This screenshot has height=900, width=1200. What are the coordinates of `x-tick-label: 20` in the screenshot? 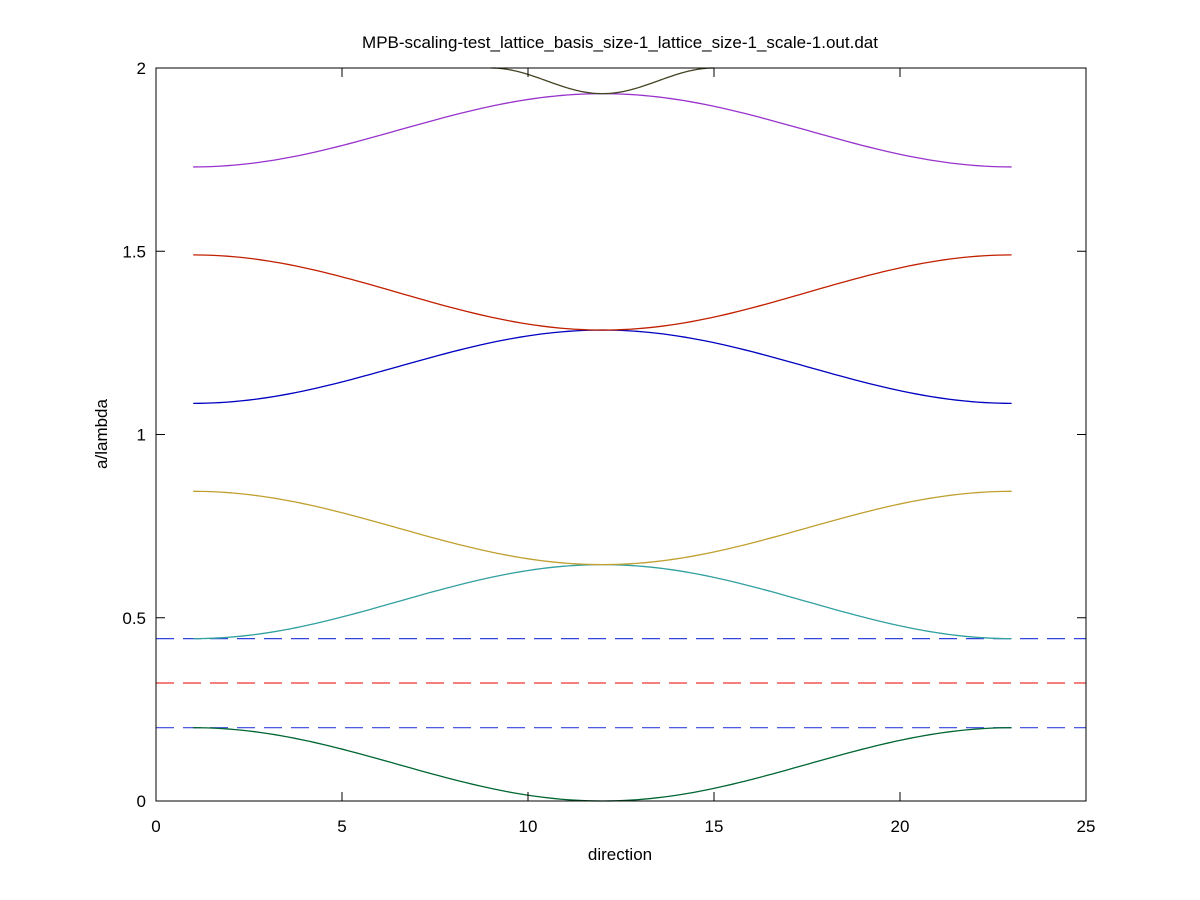 It's located at (900, 826).